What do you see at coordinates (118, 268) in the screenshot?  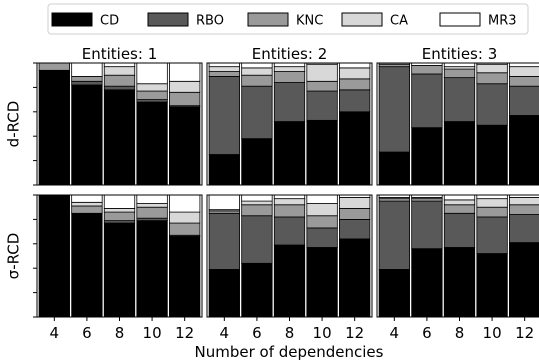 I see `panel-r2-c1: 4 6 8 10 12` at bounding box center [118, 268].